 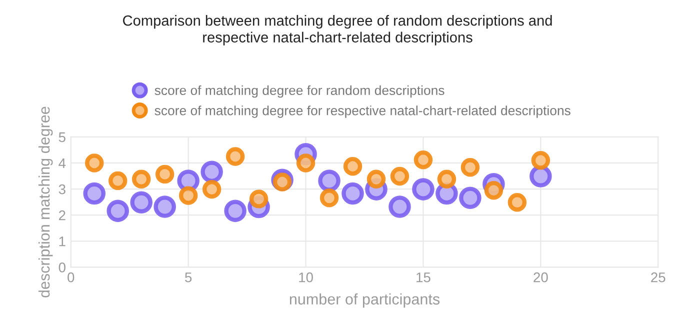 What do you see at coordinates (541, 277) in the screenshot?
I see `x-tick-label: 20` at bounding box center [541, 277].